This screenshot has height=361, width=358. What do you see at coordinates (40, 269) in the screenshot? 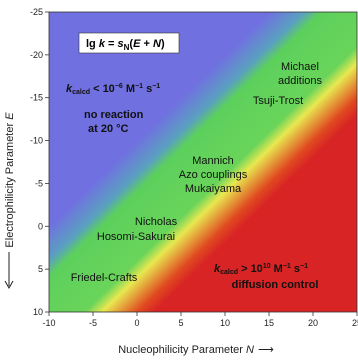
I see `y-tick-label: 5` at bounding box center [40, 269].